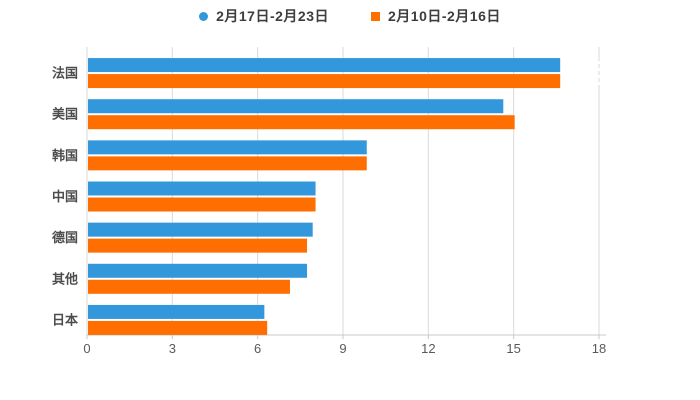 The image size is (700, 400). Describe the element at coordinates (178, 327) in the screenshot. I see `bar-series2-row6` at that location.